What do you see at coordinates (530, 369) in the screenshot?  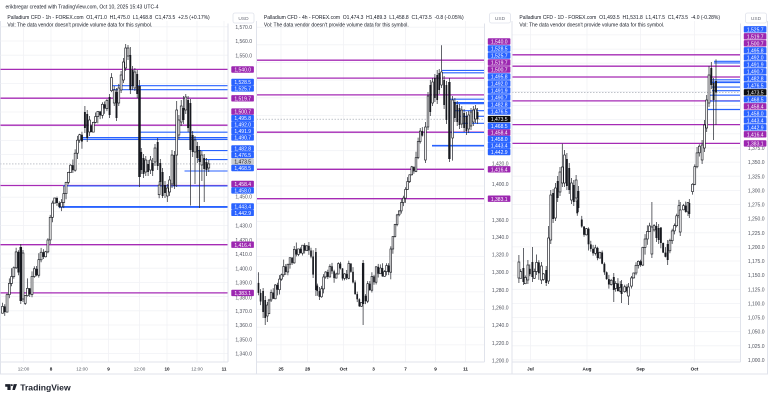 I see `svg-text: Jul` at bounding box center [530, 369].